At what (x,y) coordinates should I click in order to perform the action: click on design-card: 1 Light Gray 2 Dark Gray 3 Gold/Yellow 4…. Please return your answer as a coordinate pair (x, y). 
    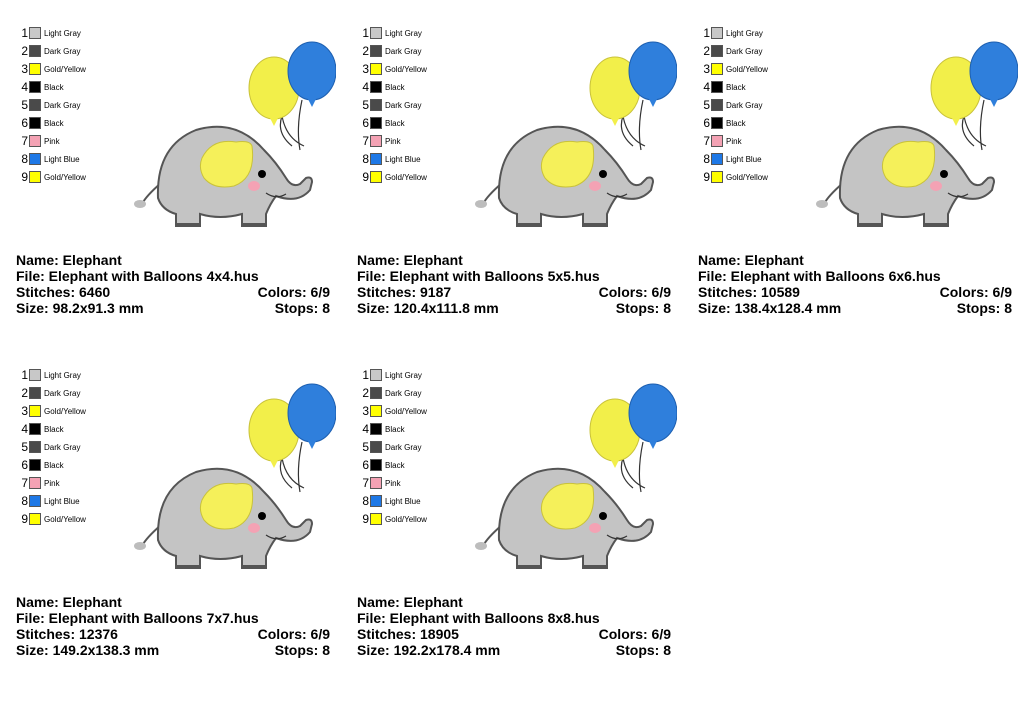
    Looking at the image, I should click on (176, 174).